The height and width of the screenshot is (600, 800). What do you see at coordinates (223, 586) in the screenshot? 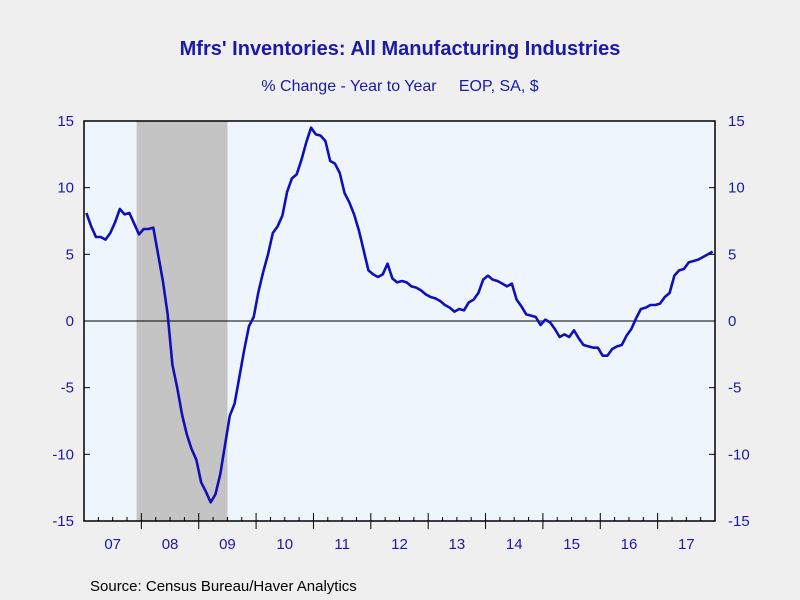
I see `source-note: Source: Census Bureau/Haver Analytics` at bounding box center [223, 586].